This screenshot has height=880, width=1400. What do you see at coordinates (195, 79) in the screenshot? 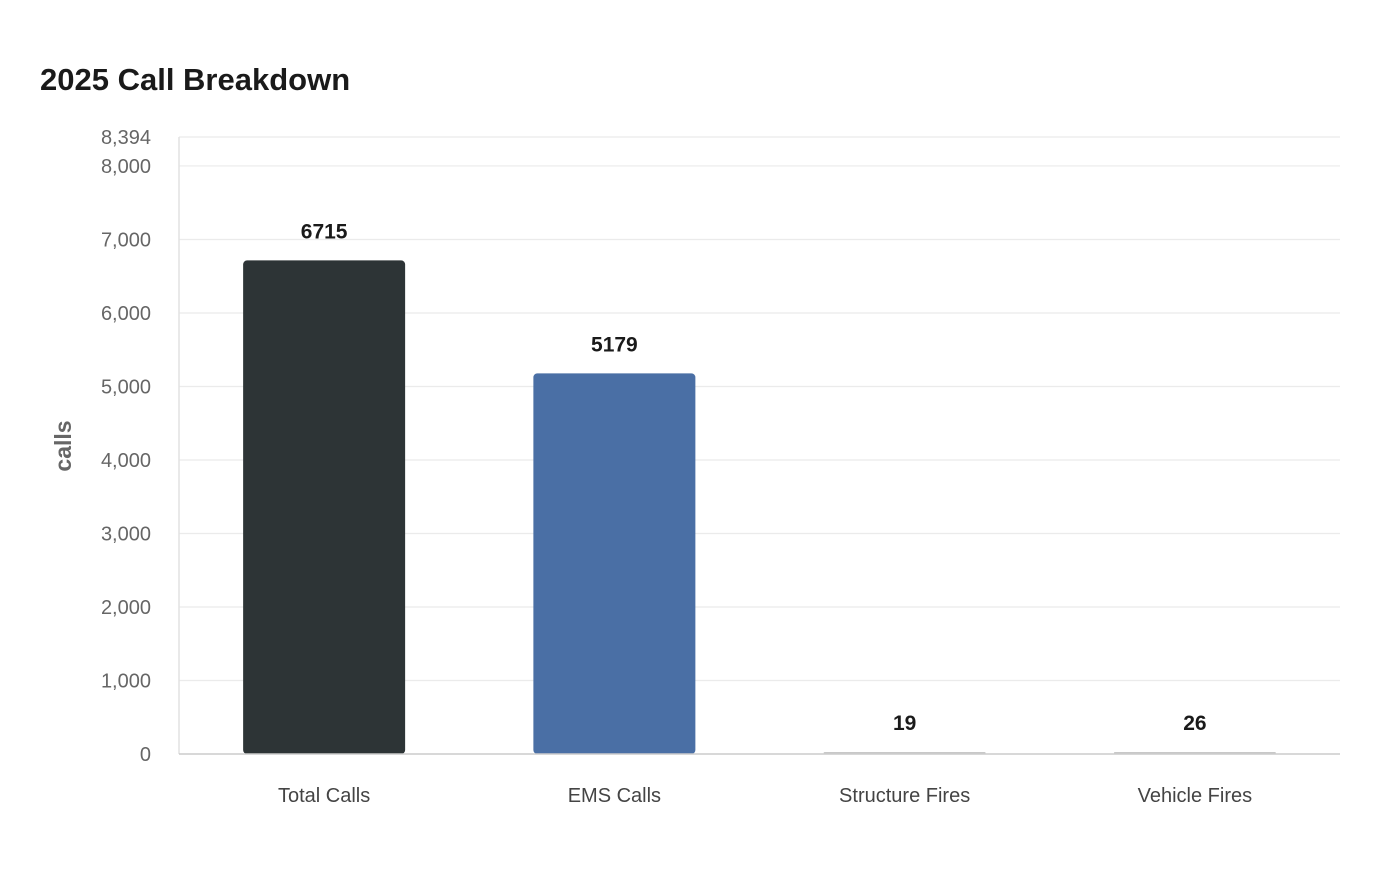
I see `chart-title: 2025 Call Breakdown` at bounding box center [195, 79].